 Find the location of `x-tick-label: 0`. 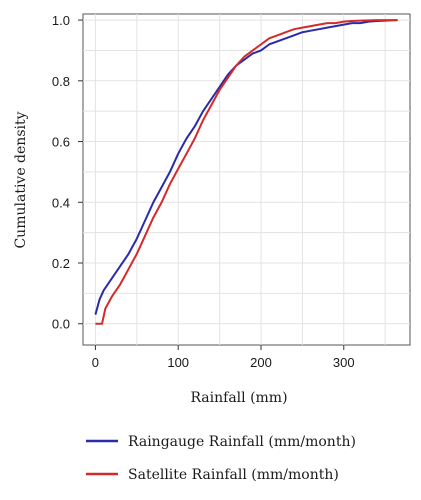

x-tick-label: 0 is located at coordinates (95, 362).